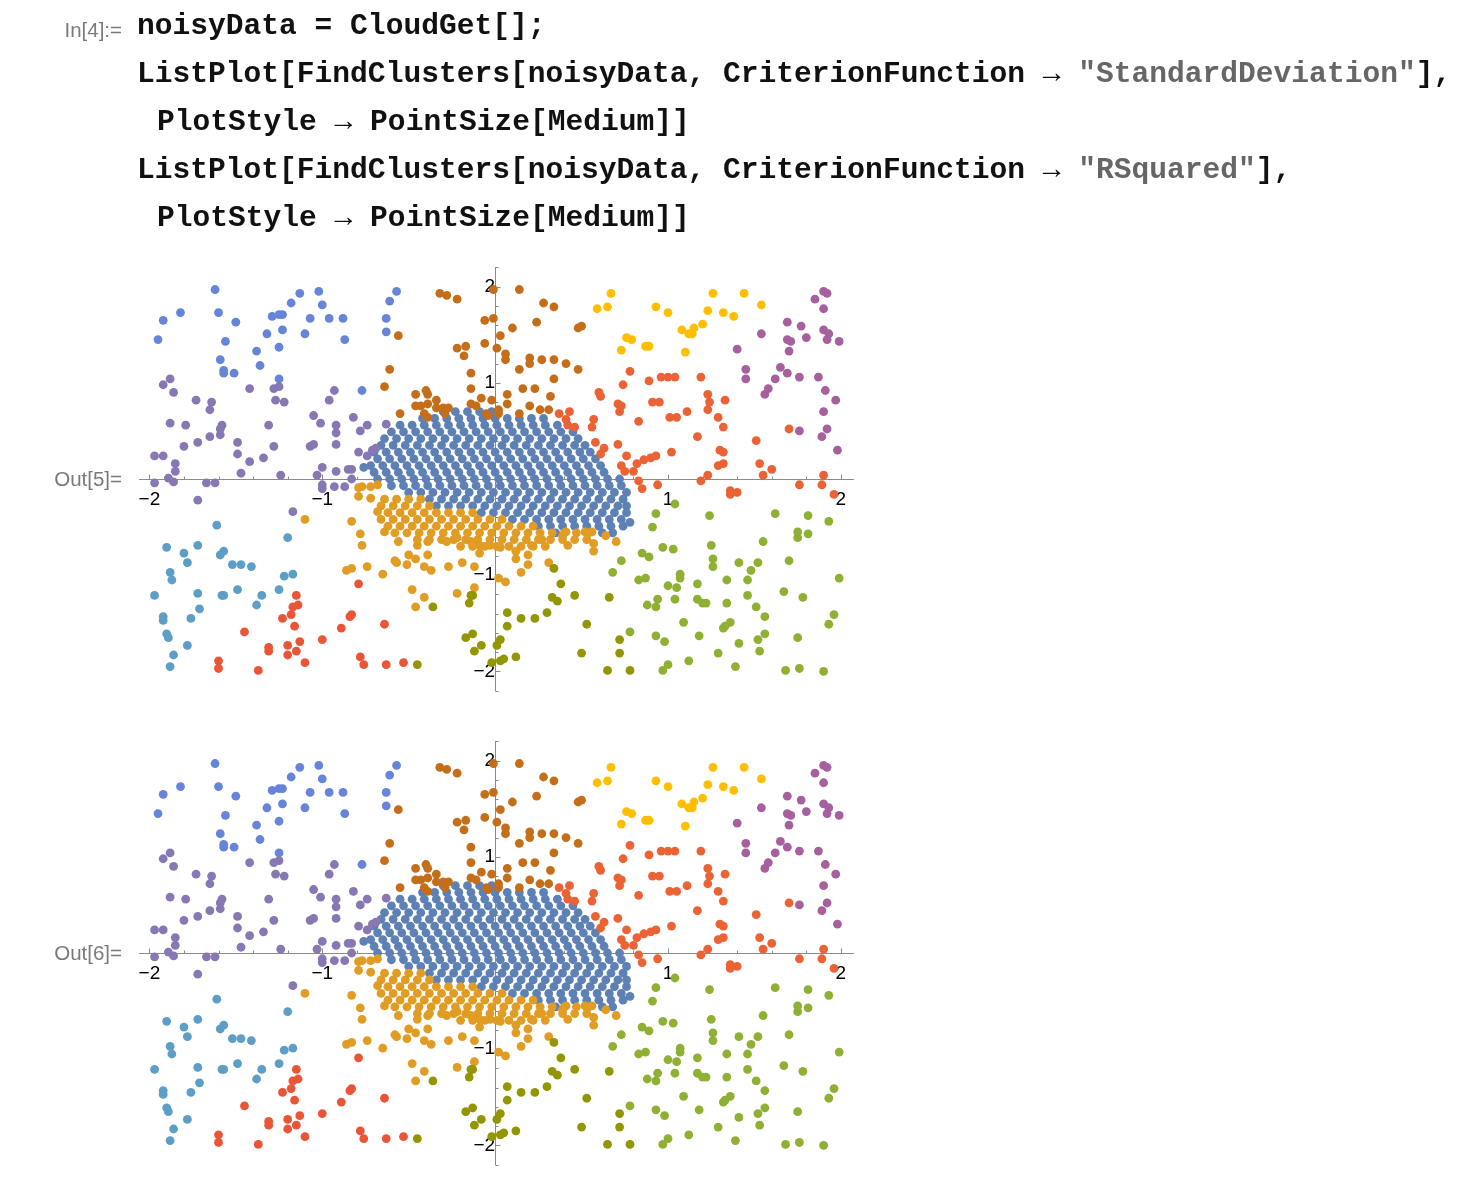 The image size is (1470, 1178). I want to click on x-tick-label: 1, so click(668, 498).